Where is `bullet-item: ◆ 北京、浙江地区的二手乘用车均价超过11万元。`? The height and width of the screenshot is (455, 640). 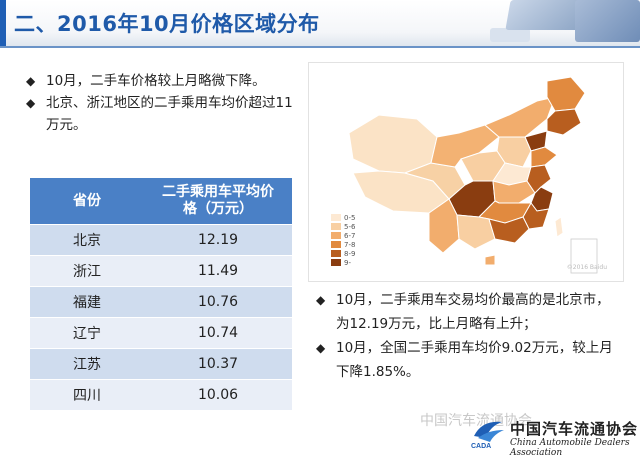
bullet-item: ◆ 北京、浙江地区的二手乘用车均价超过11万元。 is located at coordinates (161, 114).